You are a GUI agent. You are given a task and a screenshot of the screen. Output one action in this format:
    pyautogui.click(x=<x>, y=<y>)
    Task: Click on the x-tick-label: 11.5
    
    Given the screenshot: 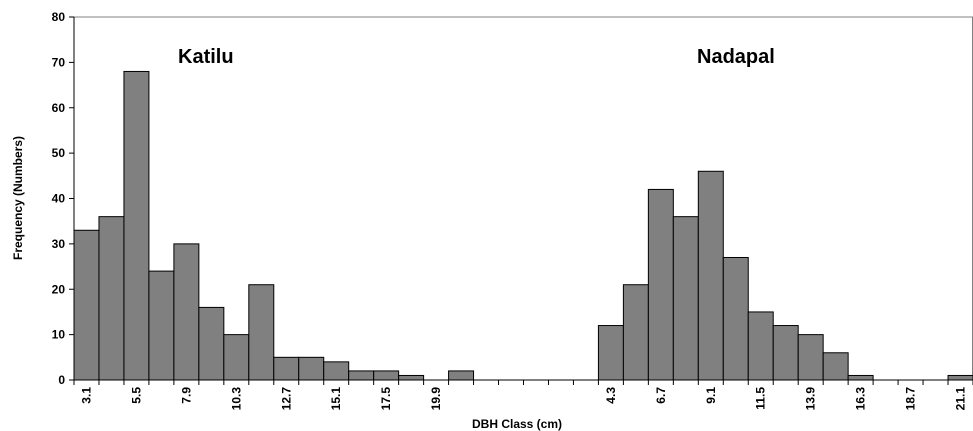 What is the action you would take?
    pyautogui.click(x=761, y=398)
    